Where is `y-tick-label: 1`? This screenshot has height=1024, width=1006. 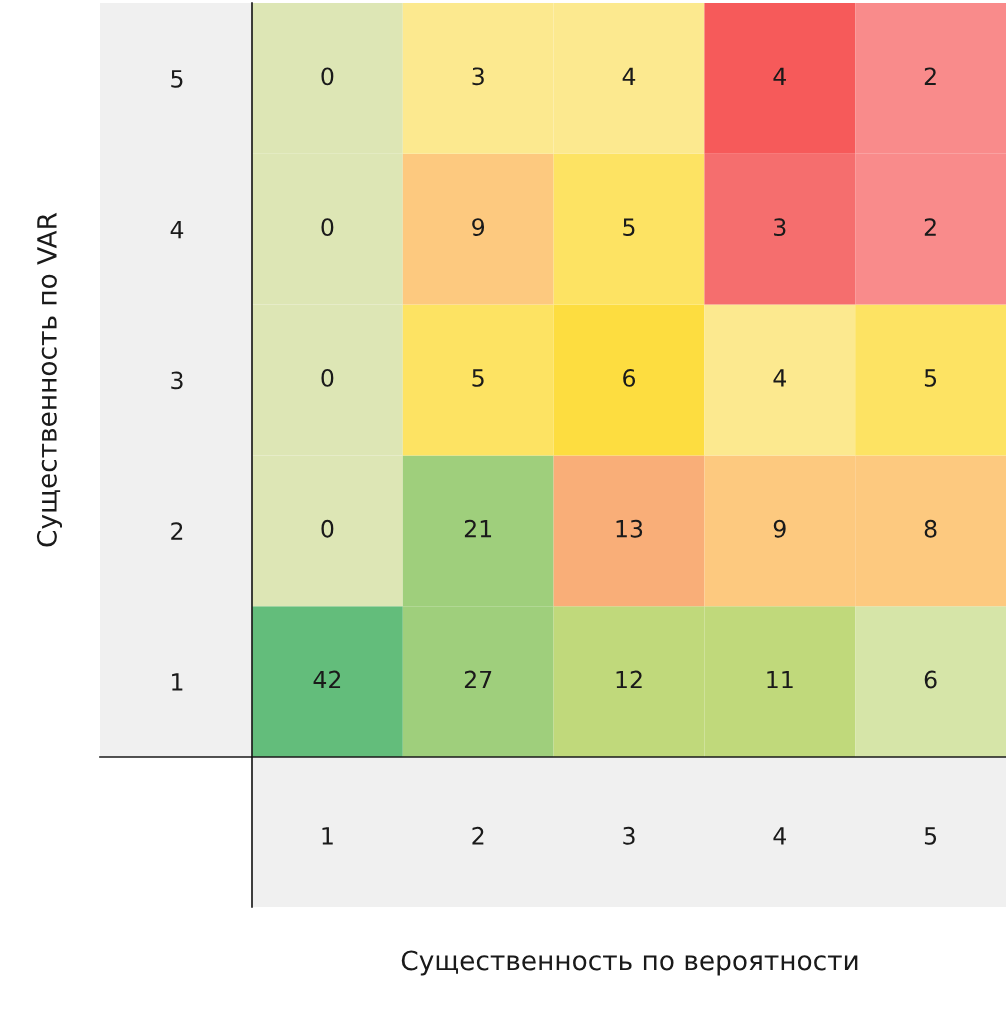
y-tick-label: 1 is located at coordinates (177, 682).